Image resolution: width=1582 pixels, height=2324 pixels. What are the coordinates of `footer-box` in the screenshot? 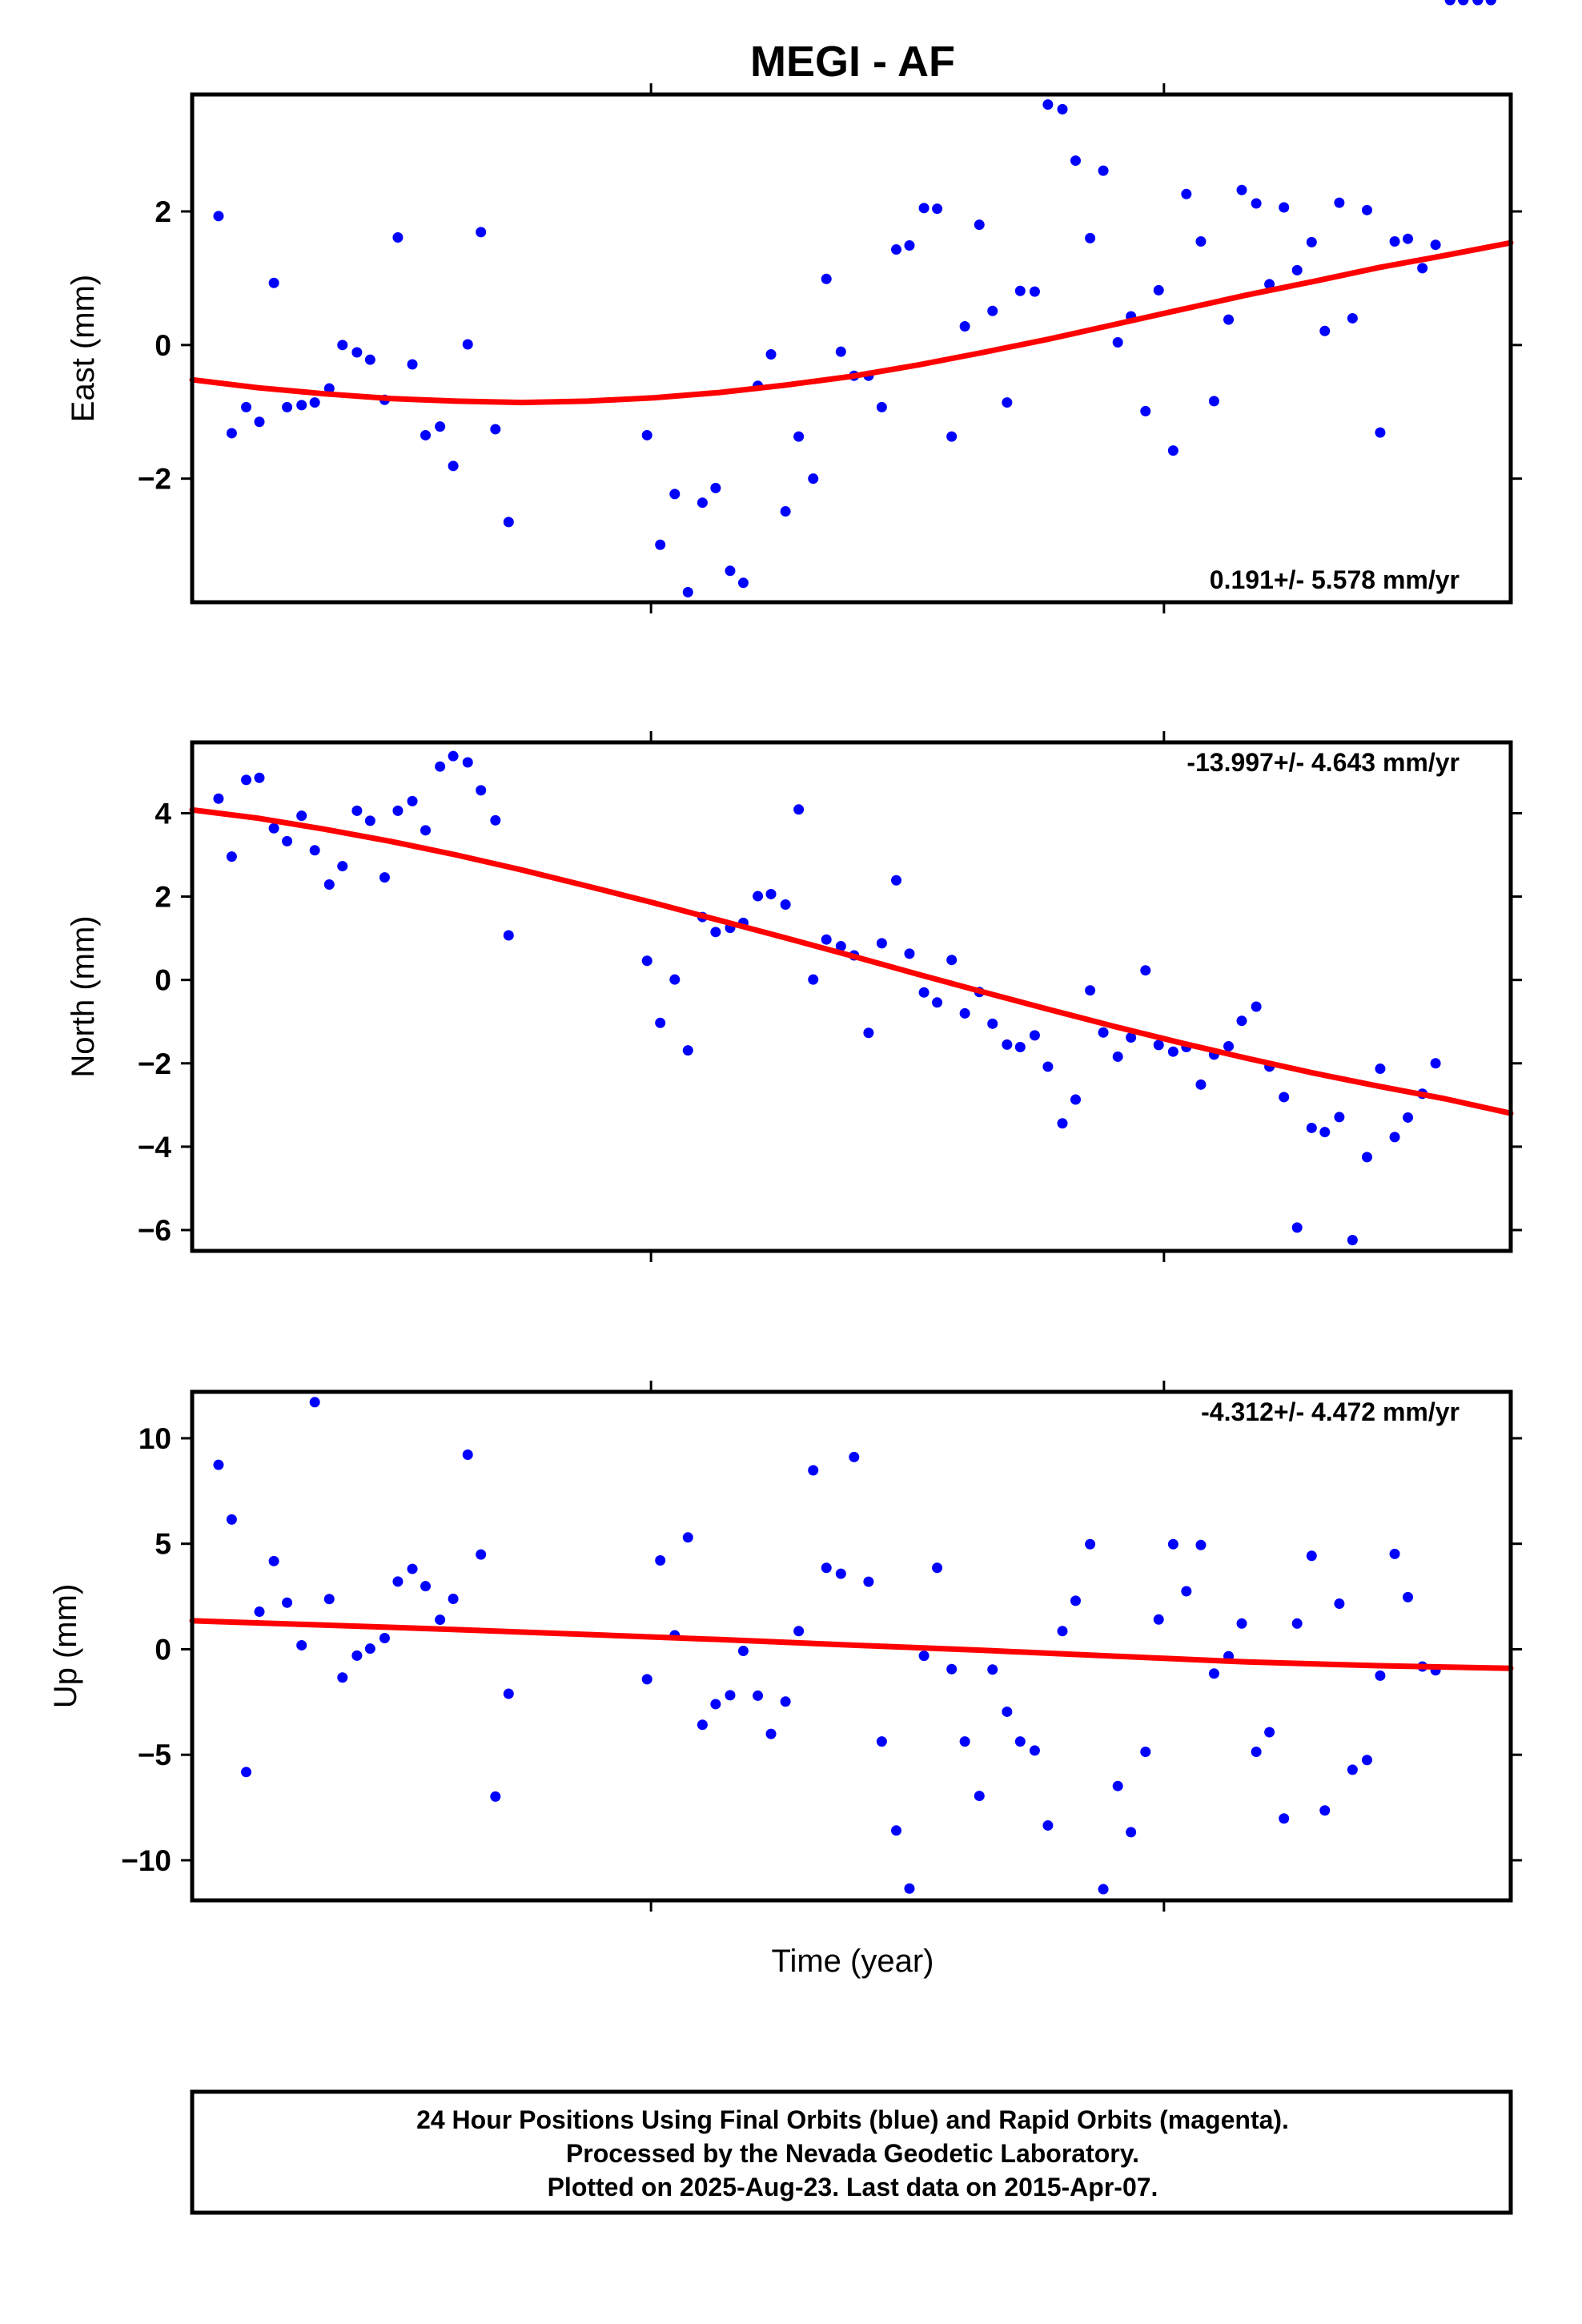 It's located at (851, 2152).